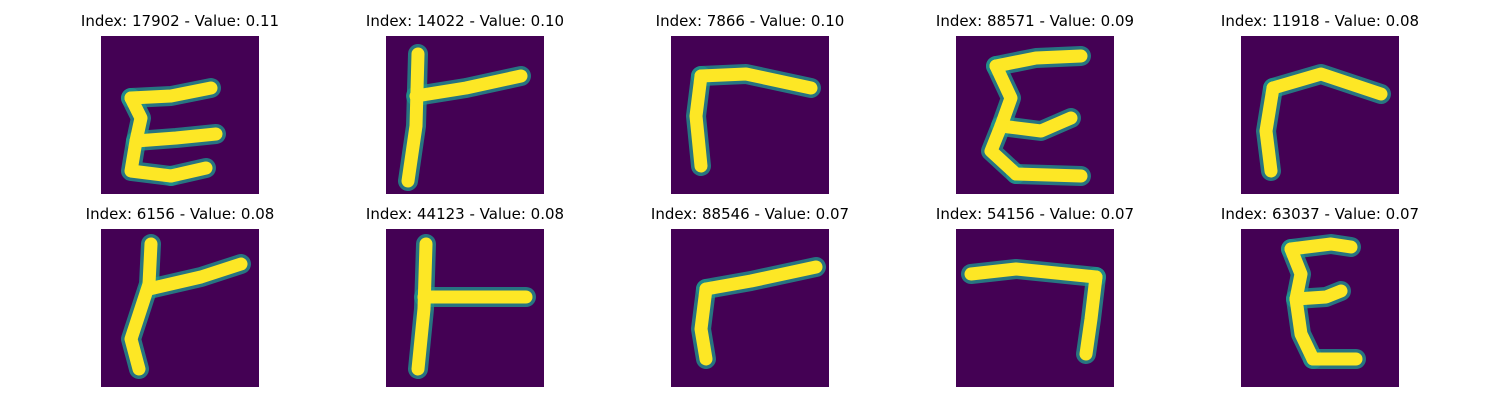  I want to click on panel-title: Index: 54156 - Value: 0.07, so click(1035, 214).